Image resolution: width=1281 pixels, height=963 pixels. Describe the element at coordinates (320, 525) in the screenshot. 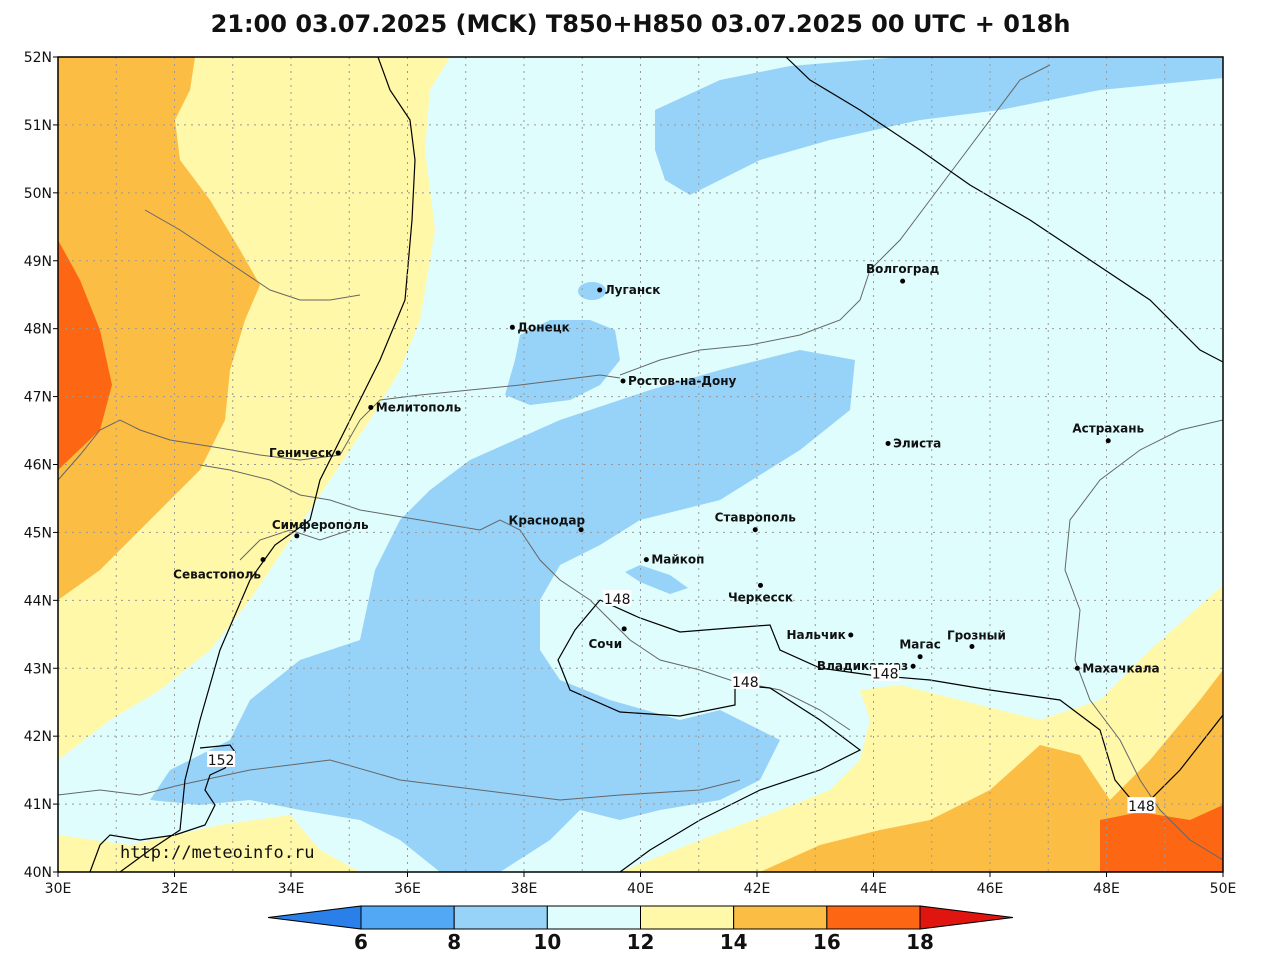

I see `city-label: Симферополь` at that location.